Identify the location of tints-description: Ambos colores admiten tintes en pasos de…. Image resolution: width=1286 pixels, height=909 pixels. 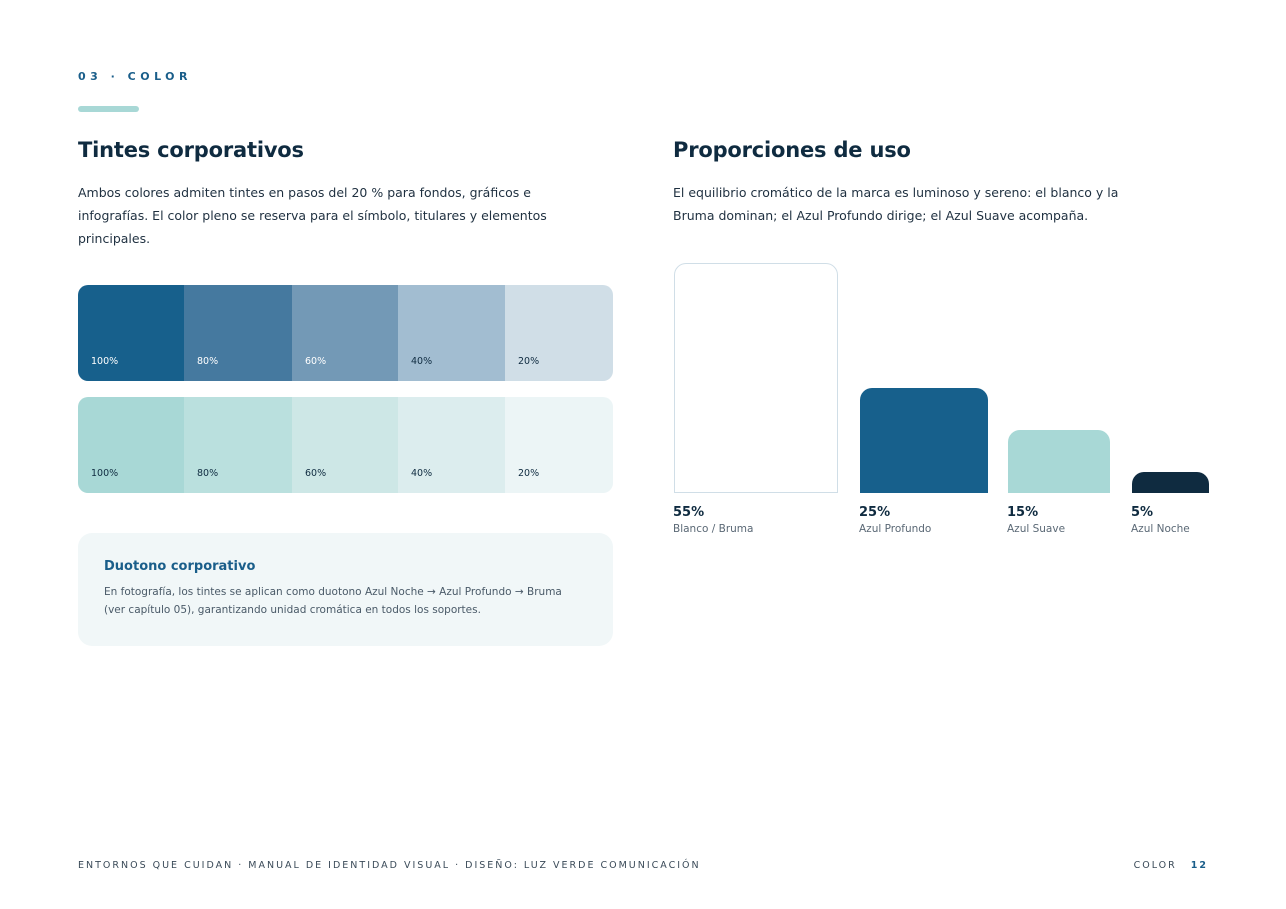
(338, 215).